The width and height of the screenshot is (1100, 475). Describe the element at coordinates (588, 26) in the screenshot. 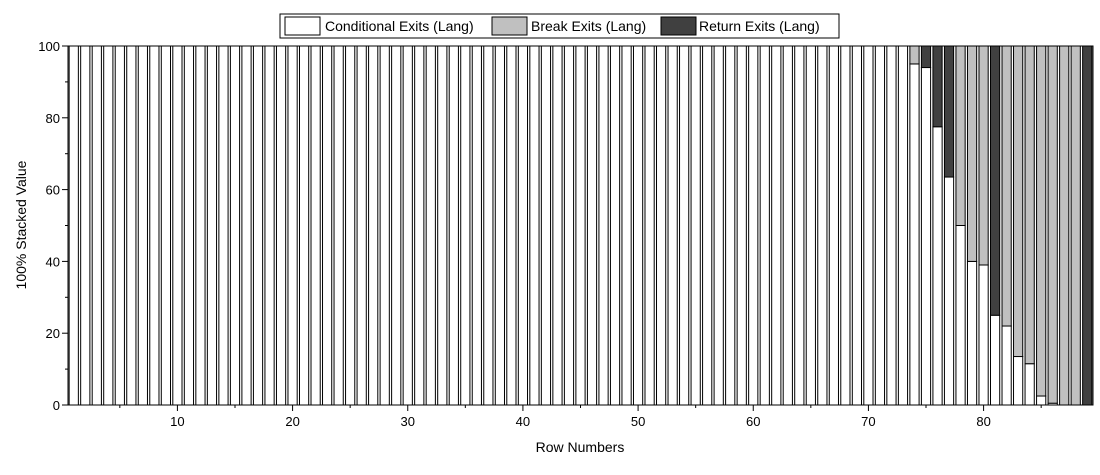

I see `legend-label-break: Break Exits (Lang)` at that location.